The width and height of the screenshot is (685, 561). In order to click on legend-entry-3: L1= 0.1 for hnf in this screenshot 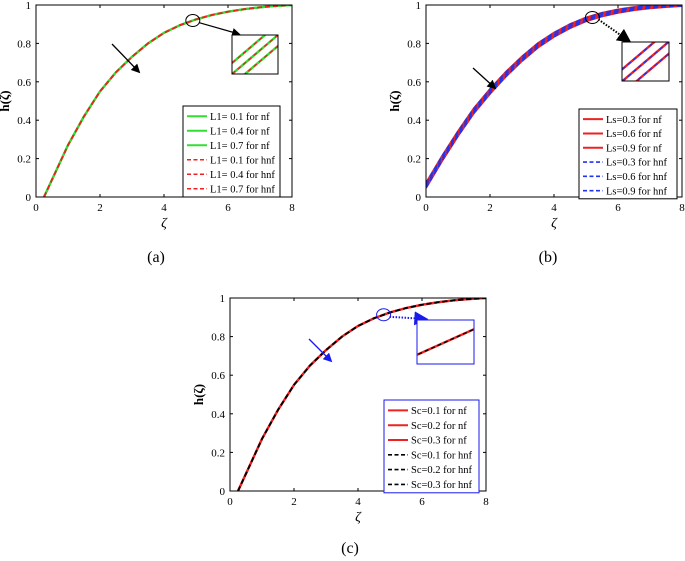, I will do `click(242, 160)`.